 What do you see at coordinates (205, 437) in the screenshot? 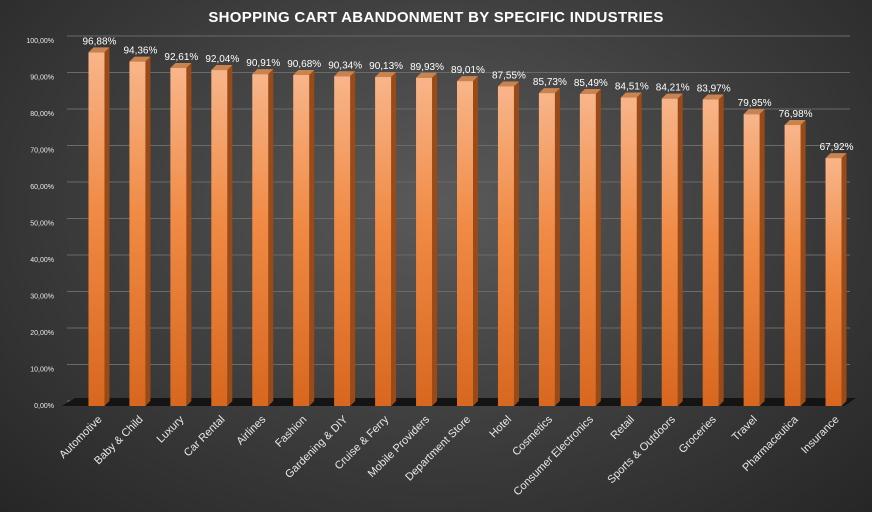
I see `x-tick-label: Car Rental` at bounding box center [205, 437].